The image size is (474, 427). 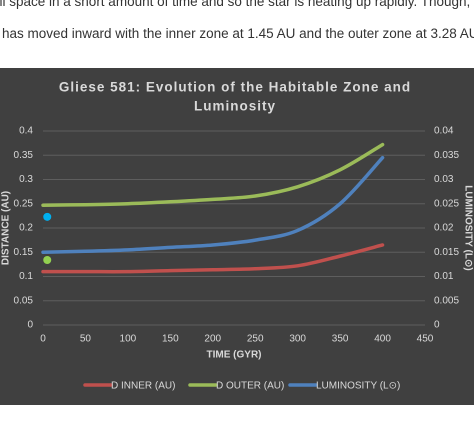 What do you see at coordinates (212, 339) in the screenshot?
I see `x-tick-label: 200` at bounding box center [212, 339].